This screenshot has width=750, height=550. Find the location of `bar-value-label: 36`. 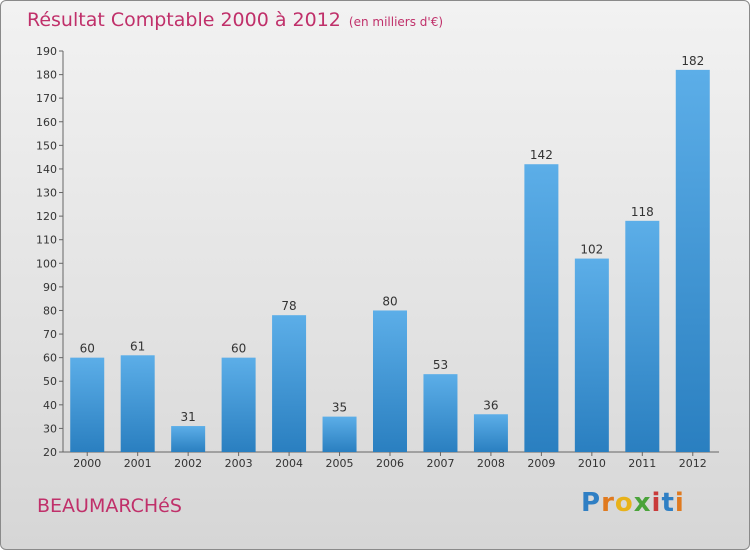

bar-value-label: 36 is located at coordinates (490, 405).